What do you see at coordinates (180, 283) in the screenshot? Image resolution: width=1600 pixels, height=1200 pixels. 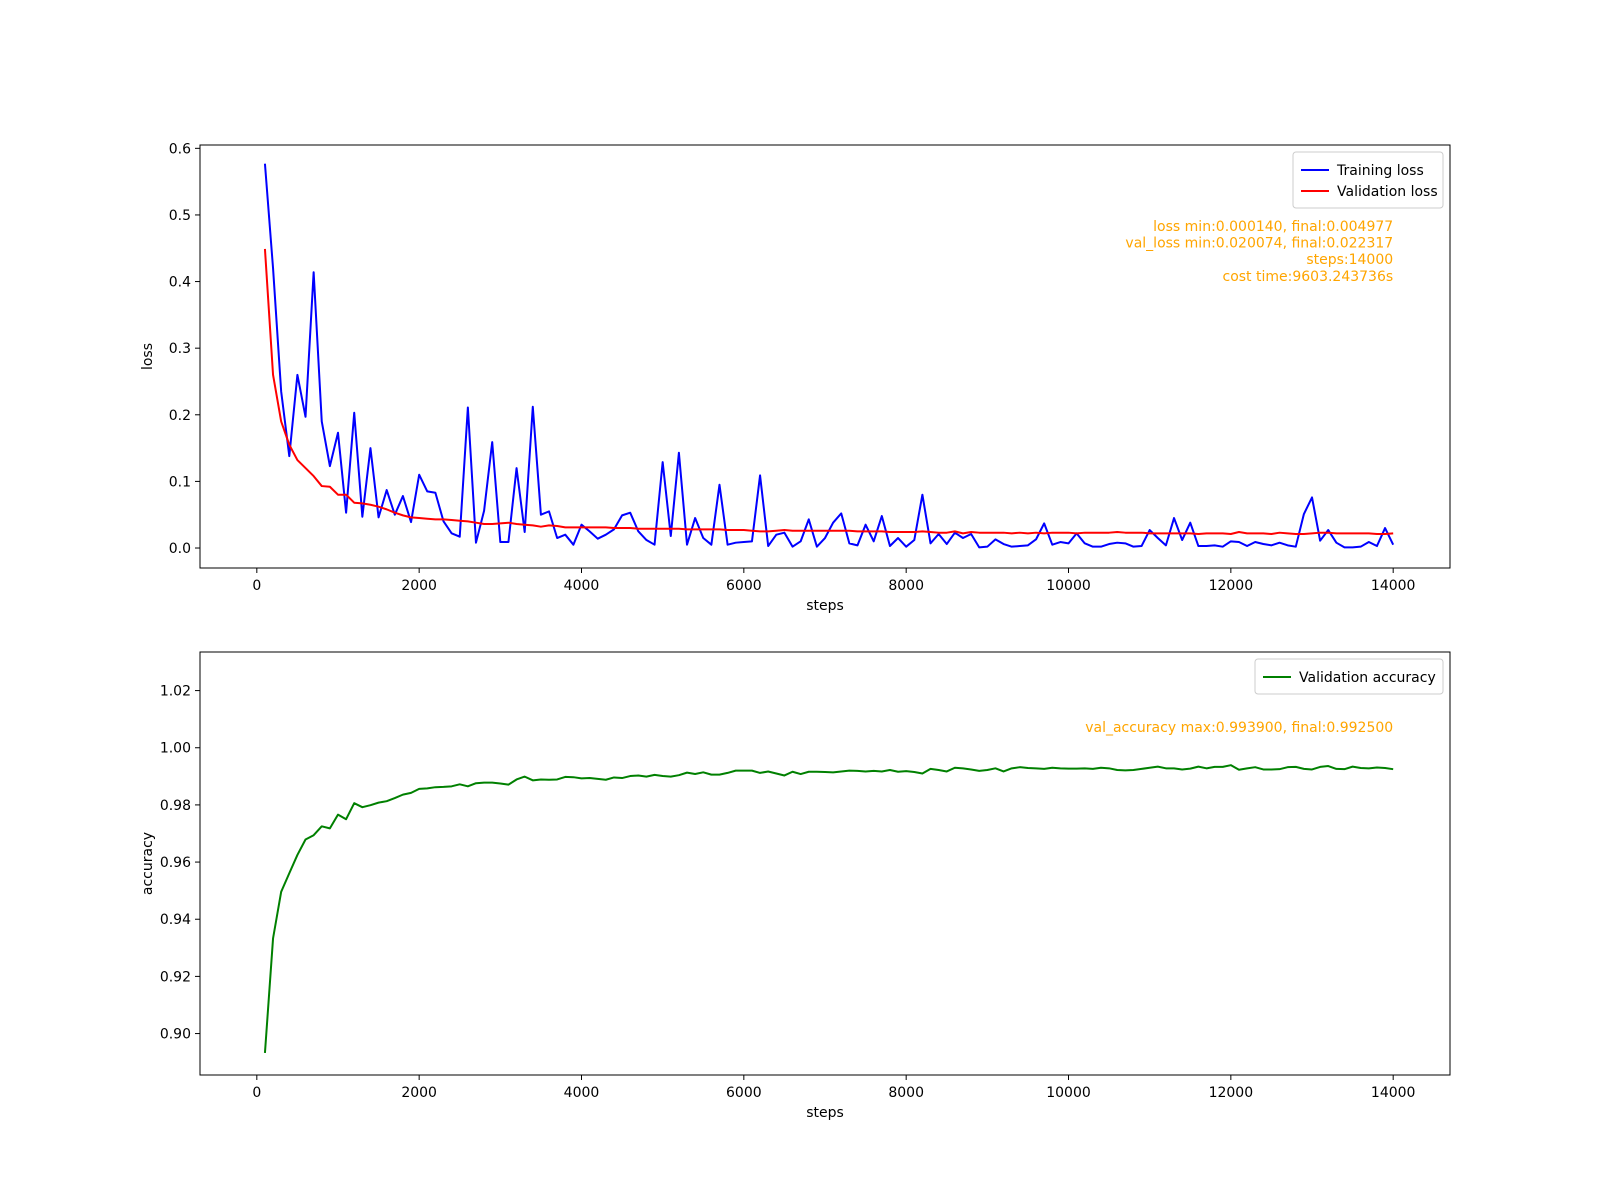 I see `y-tick-label: 0.4` at bounding box center [180, 283].